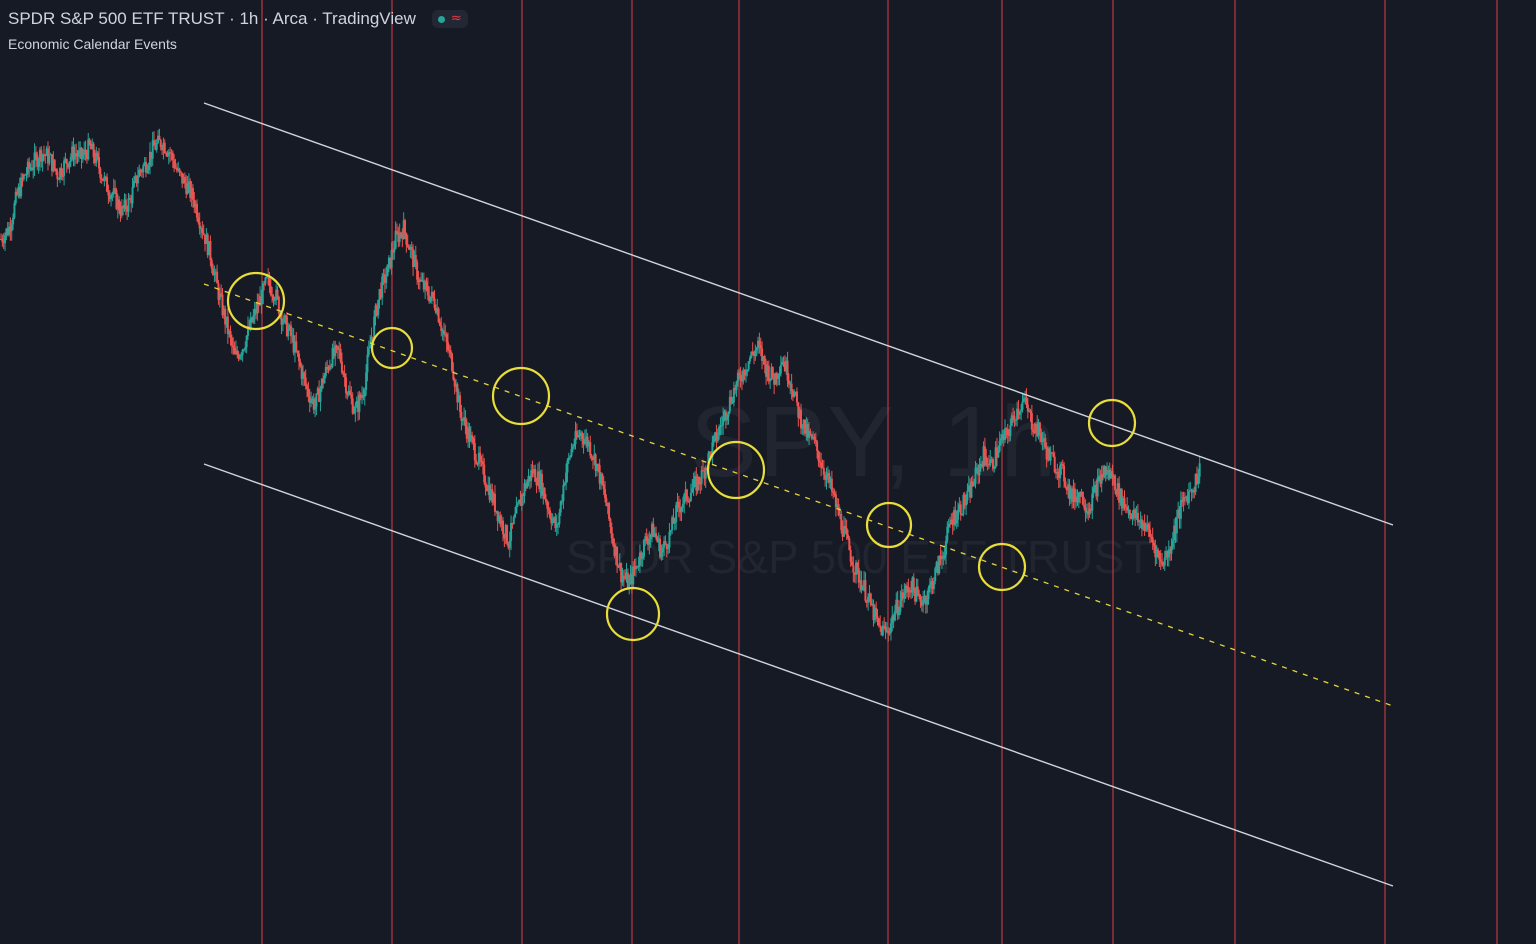  I want to click on market-status-pill: ≈, so click(449, 19).